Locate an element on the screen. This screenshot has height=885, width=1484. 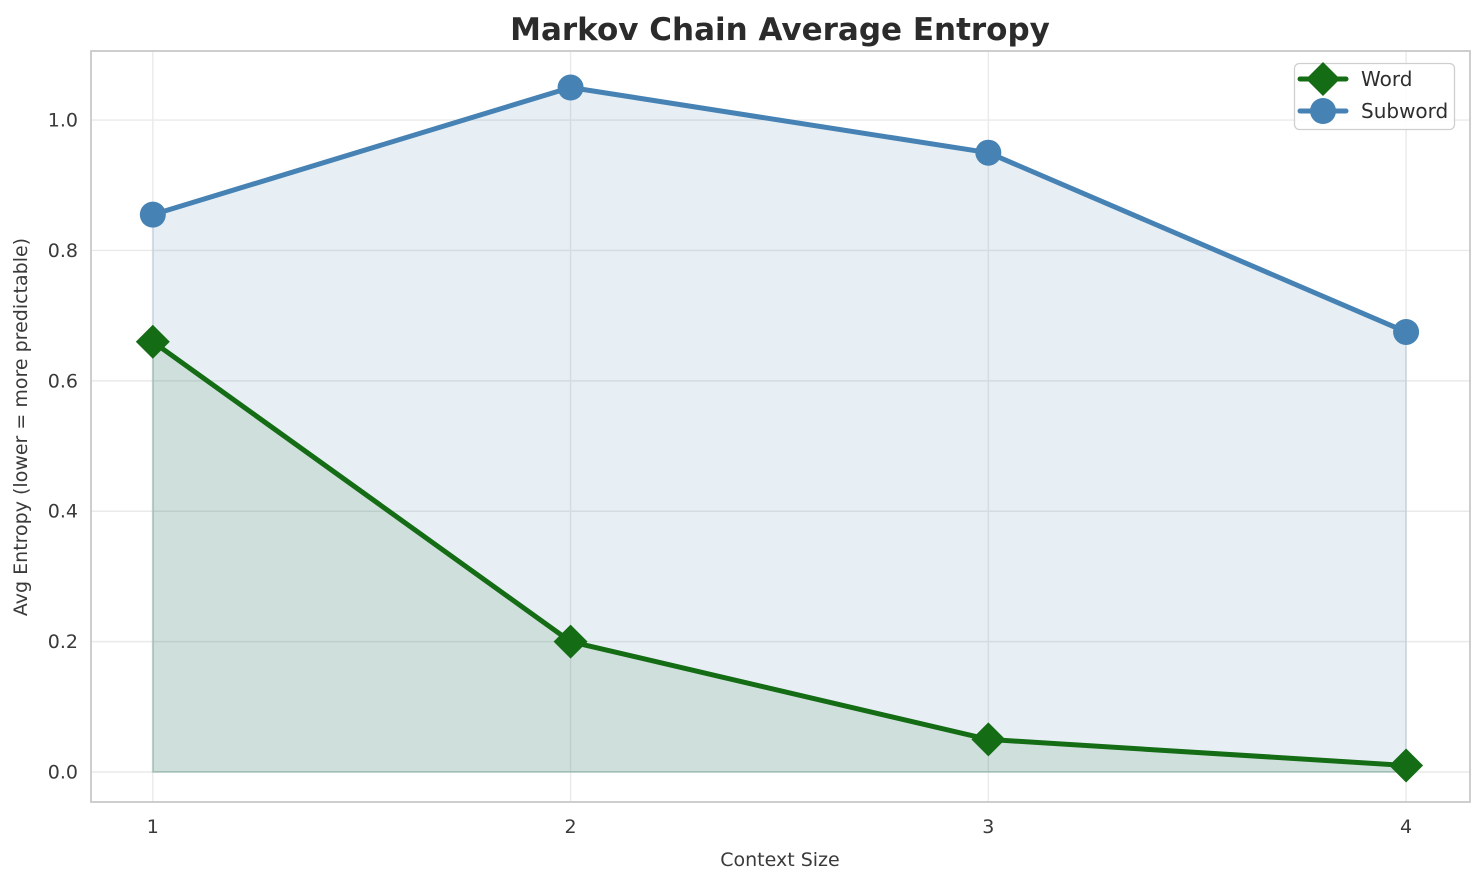
x-tick-label: 1 is located at coordinates (153, 827).